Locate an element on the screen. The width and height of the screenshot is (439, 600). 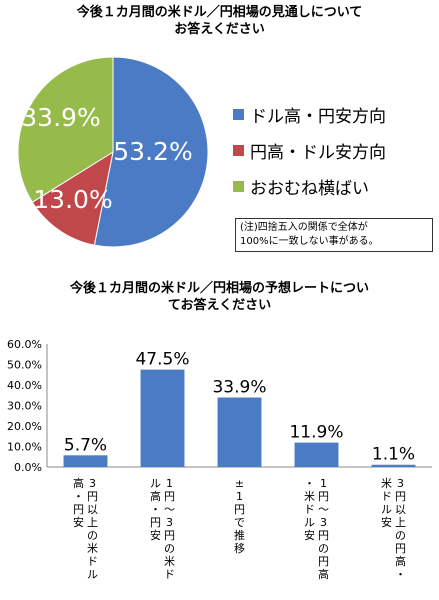
y-tick-label-2: 20.0% is located at coordinates (24, 426).